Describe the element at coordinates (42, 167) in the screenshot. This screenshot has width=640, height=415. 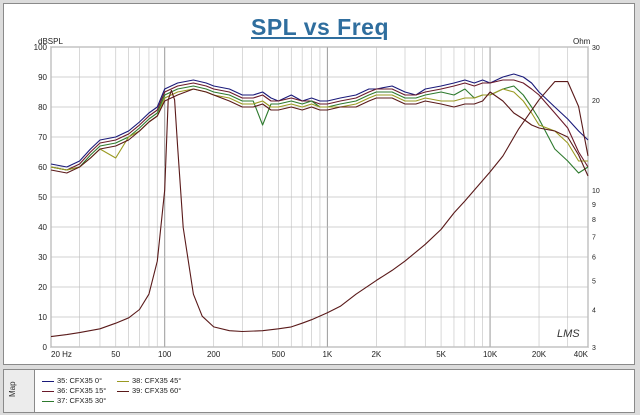
I see `y-left-tick-label: 60` at that location.